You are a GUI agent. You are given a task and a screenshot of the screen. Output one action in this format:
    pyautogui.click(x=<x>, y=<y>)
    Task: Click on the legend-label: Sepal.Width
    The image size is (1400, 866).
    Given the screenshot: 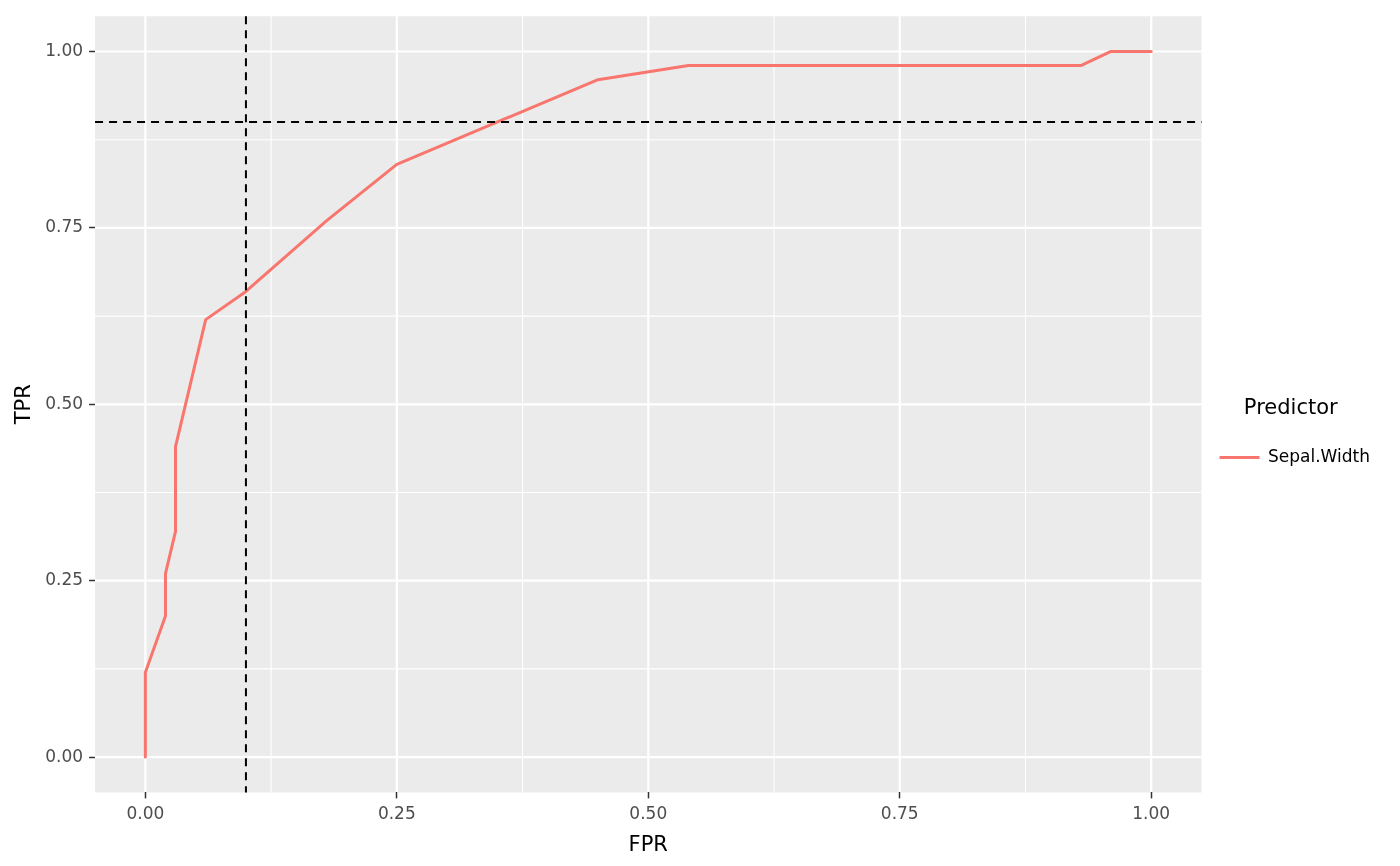 What is the action you would take?
    pyautogui.click(x=1319, y=456)
    